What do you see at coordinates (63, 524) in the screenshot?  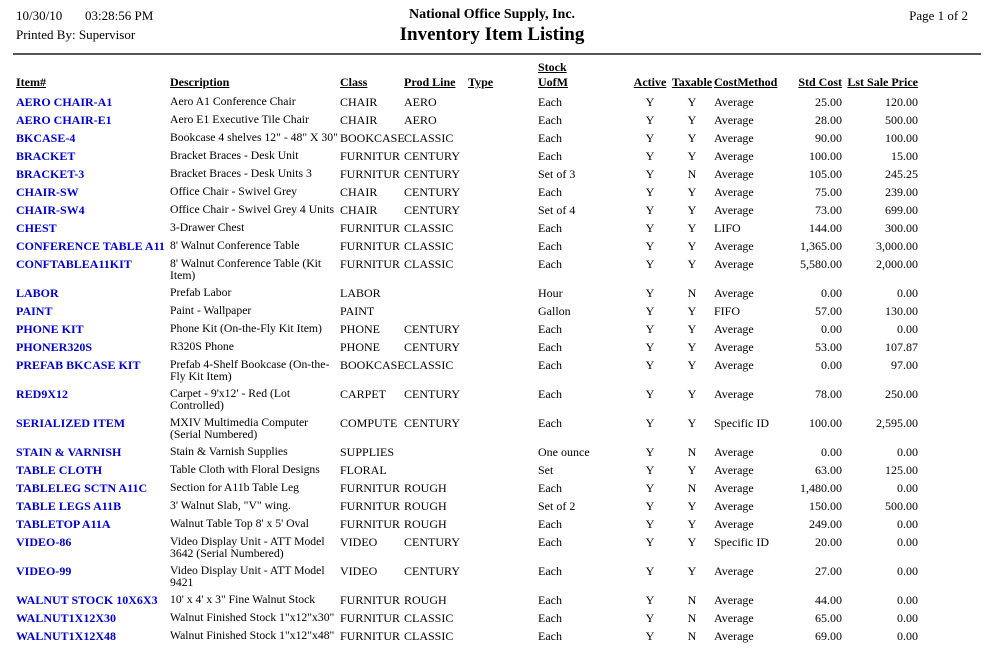 I see `item-number-link: TABLETOP A11A` at bounding box center [63, 524].